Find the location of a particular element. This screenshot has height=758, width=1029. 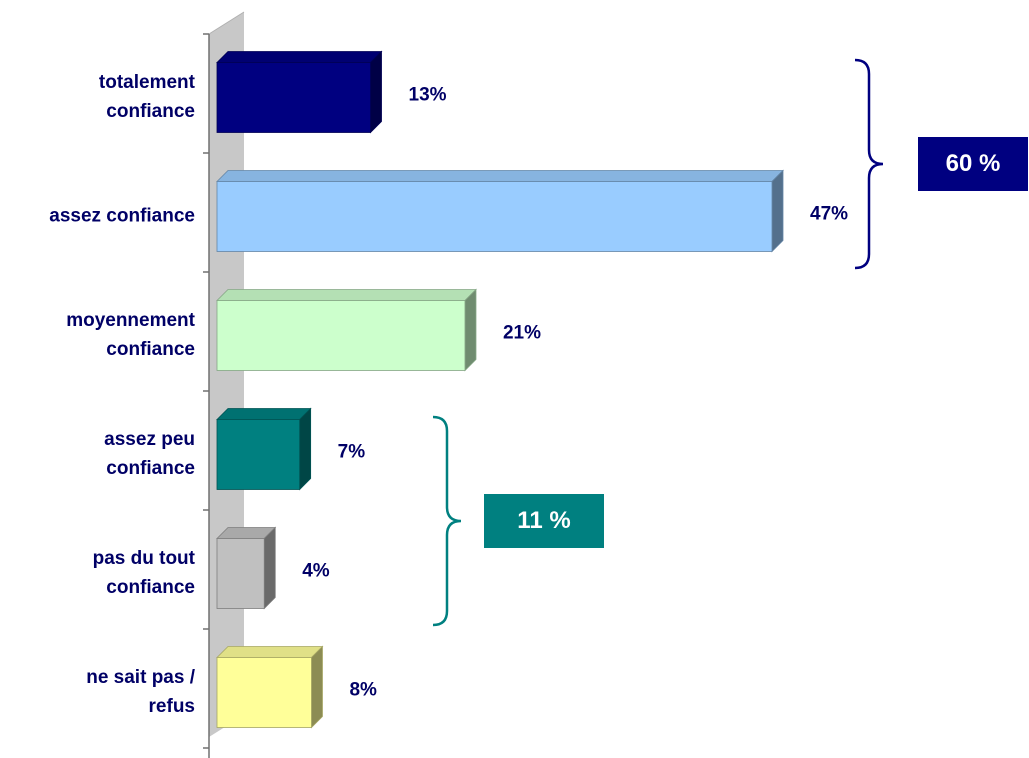

category-label: assez peu is located at coordinates (149, 439).